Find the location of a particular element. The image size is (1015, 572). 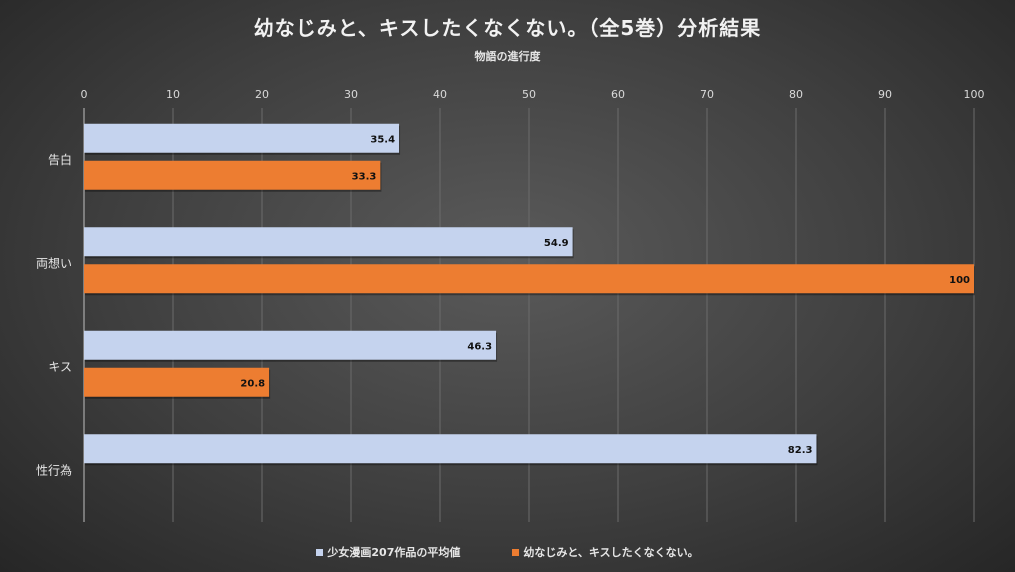

x-tick-label: 10 is located at coordinates (173, 94).